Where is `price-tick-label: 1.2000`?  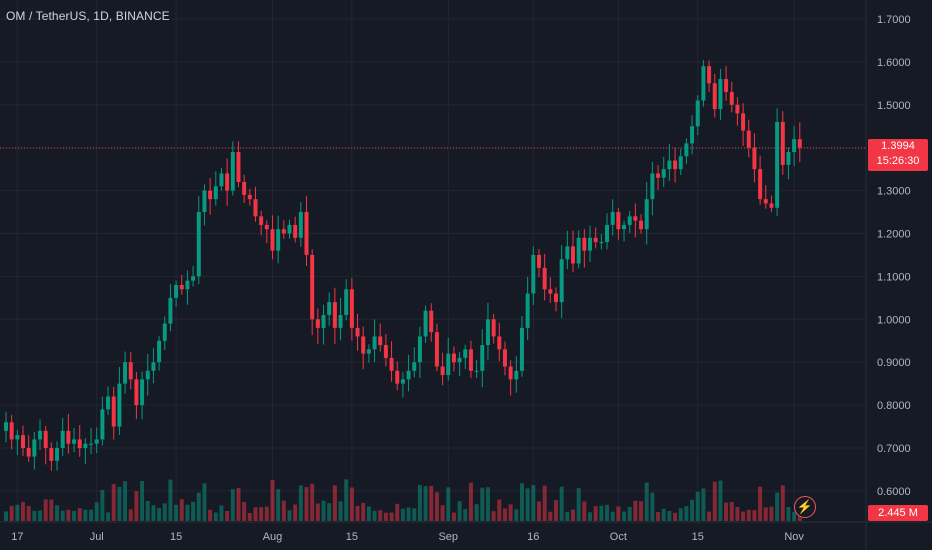 price-tick-label: 1.2000 is located at coordinates (894, 235).